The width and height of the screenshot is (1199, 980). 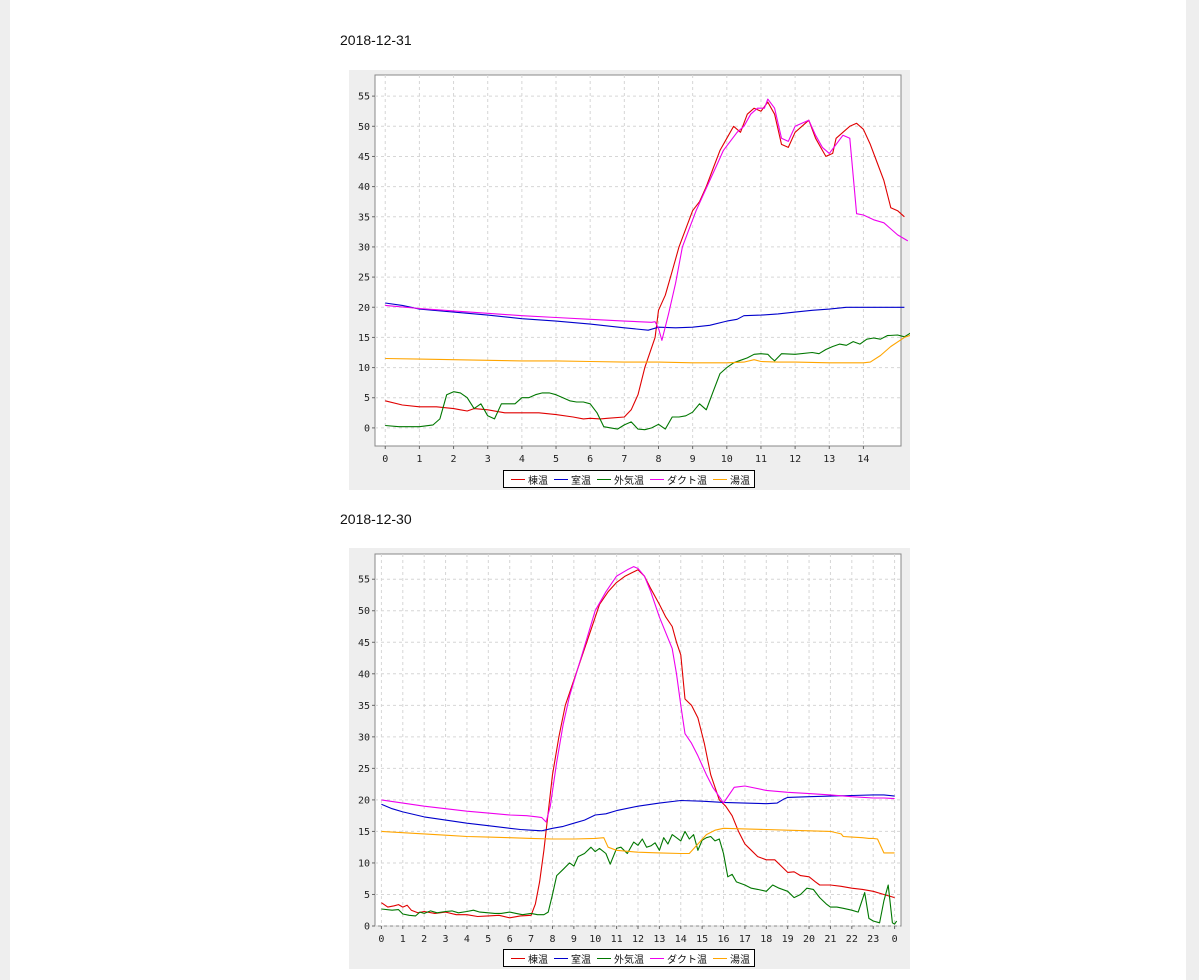 I want to click on legend-item: ダクト温, so click(x=678, y=479).